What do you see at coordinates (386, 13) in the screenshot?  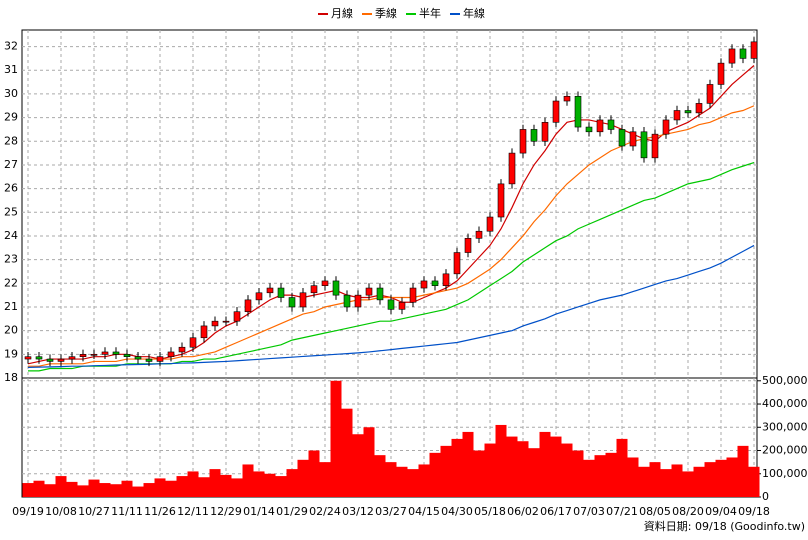 I see `legend-label: 季線` at bounding box center [386, 13].